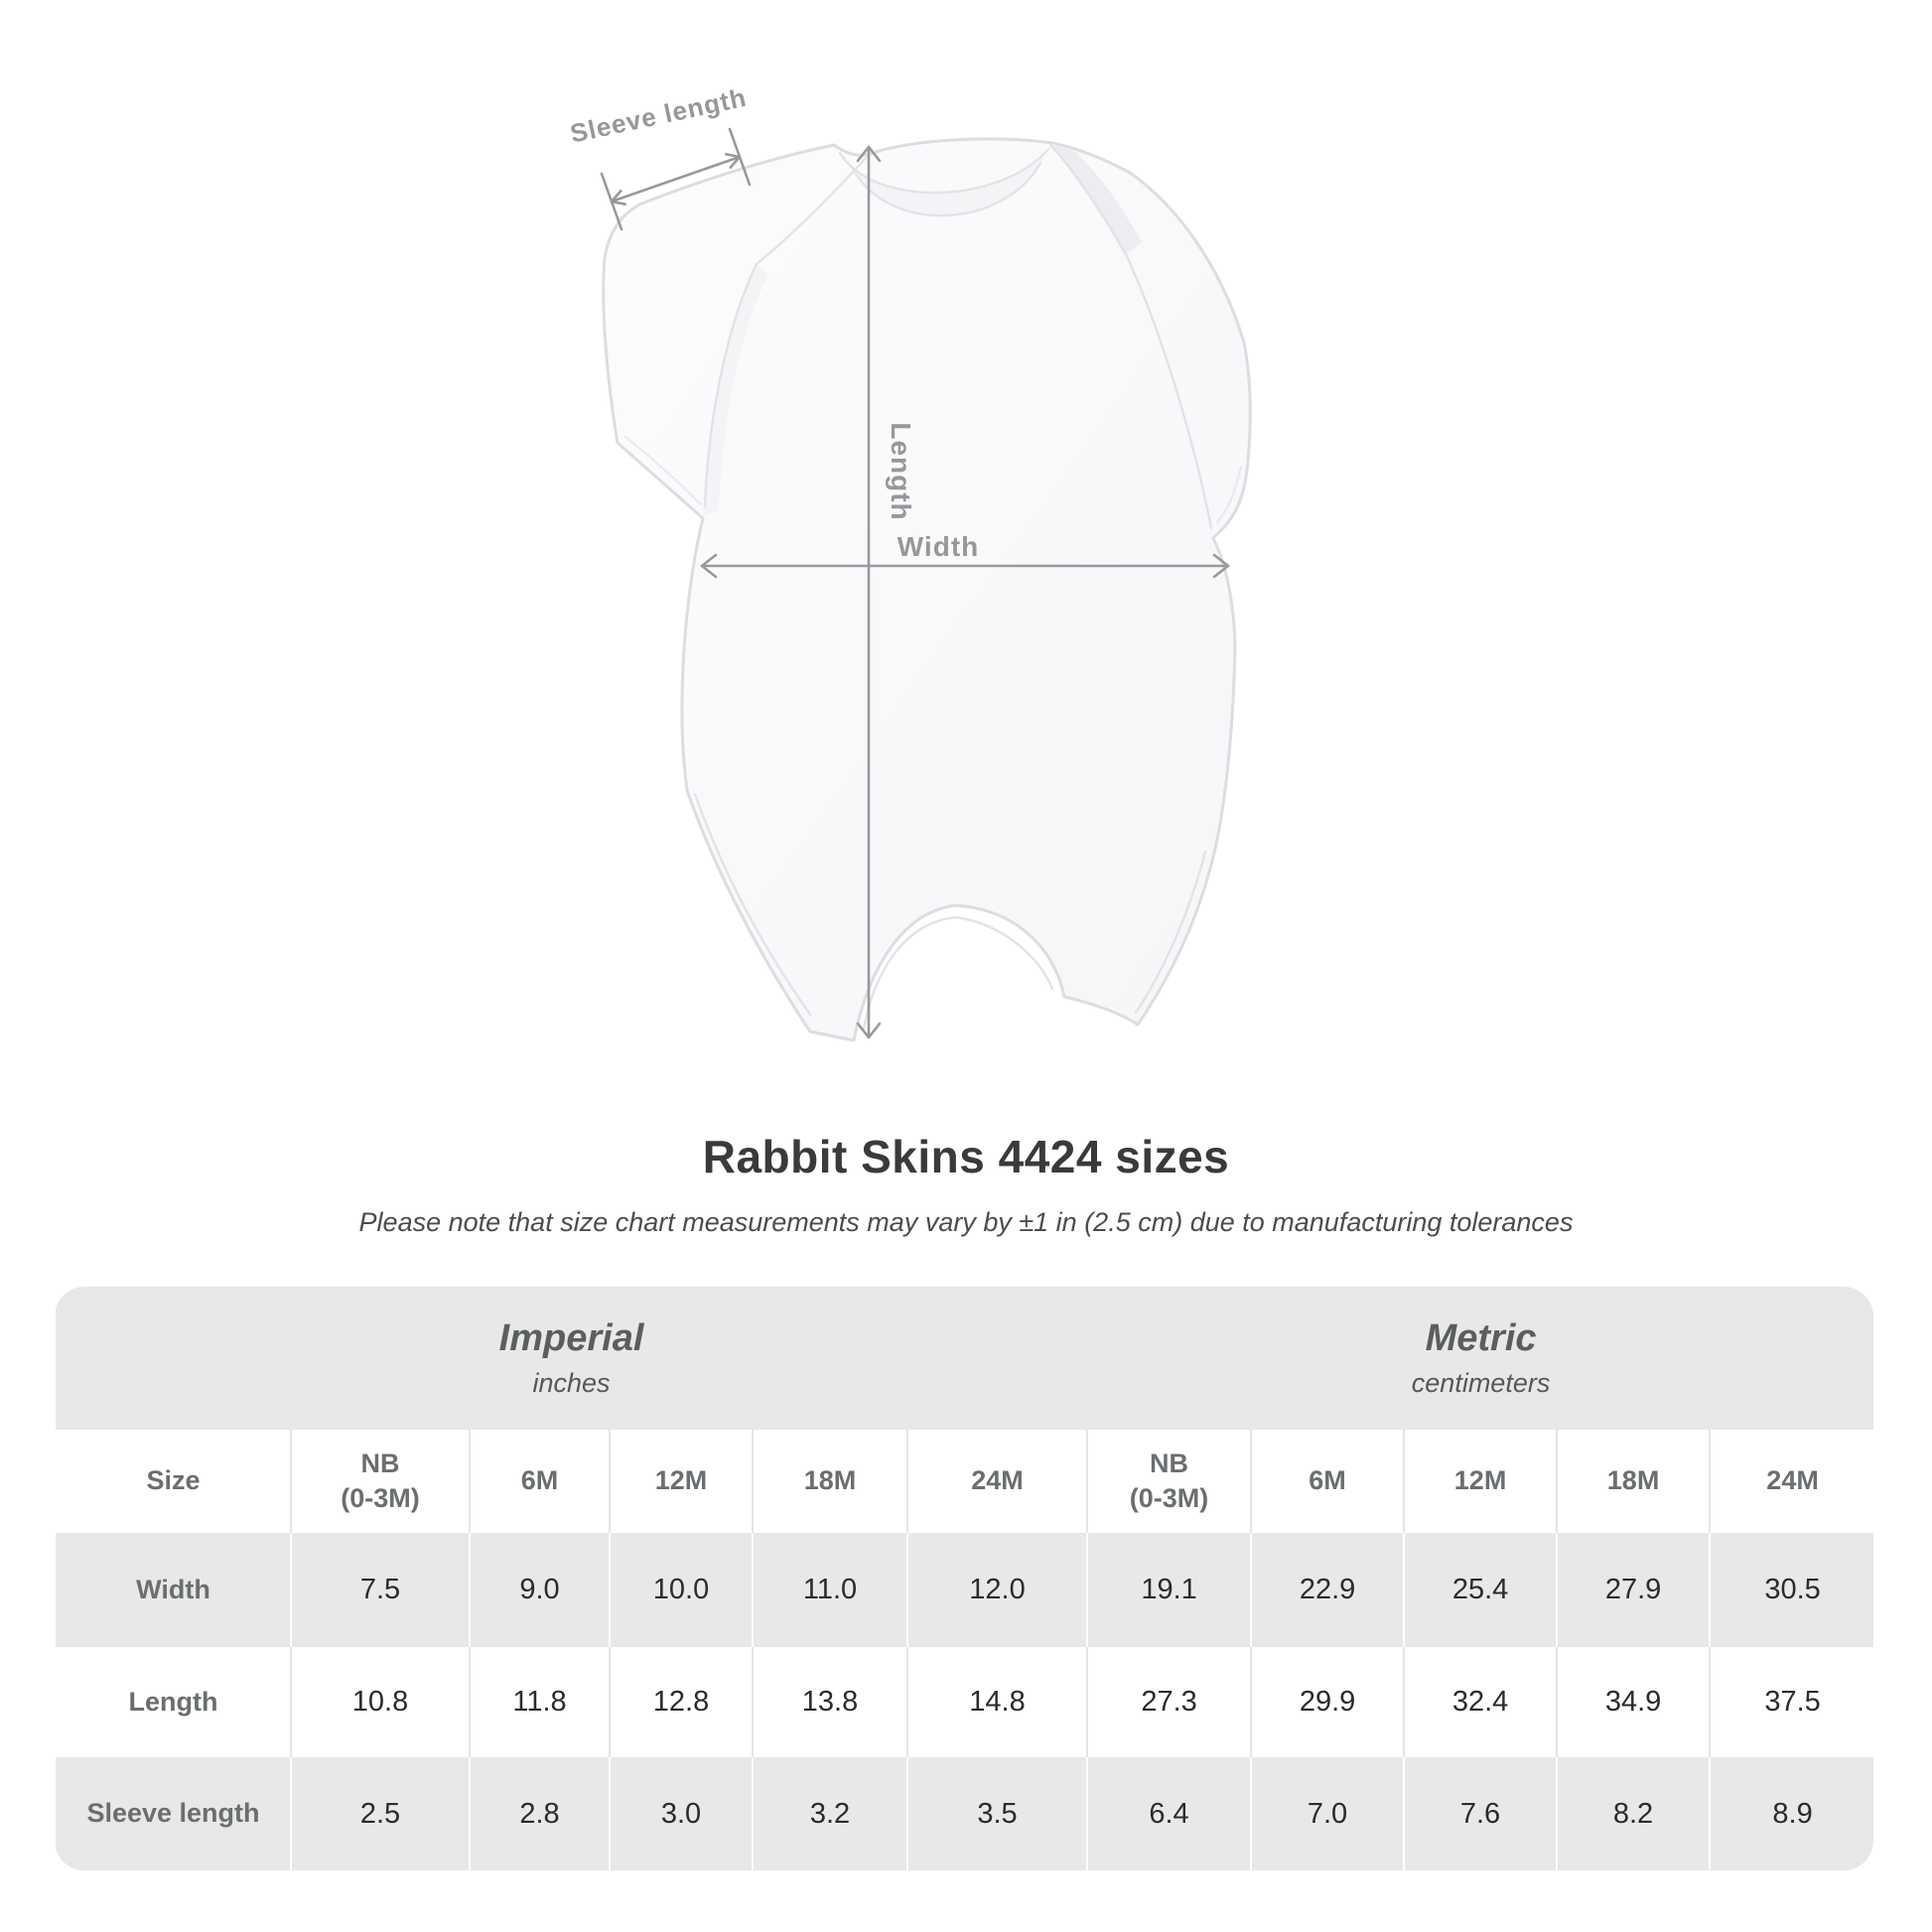  What do you see at coordinates (1130, 336) in the screenshot?
I see `right-flap-seam` at bounding box center [1130, 336].